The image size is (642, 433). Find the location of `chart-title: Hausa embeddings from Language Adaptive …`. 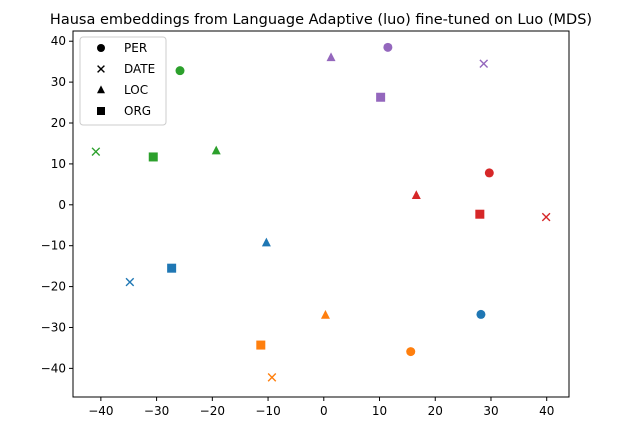

chart-title: Hausa embeddings from Language Adaptive … is located at coordinates (321, 20).